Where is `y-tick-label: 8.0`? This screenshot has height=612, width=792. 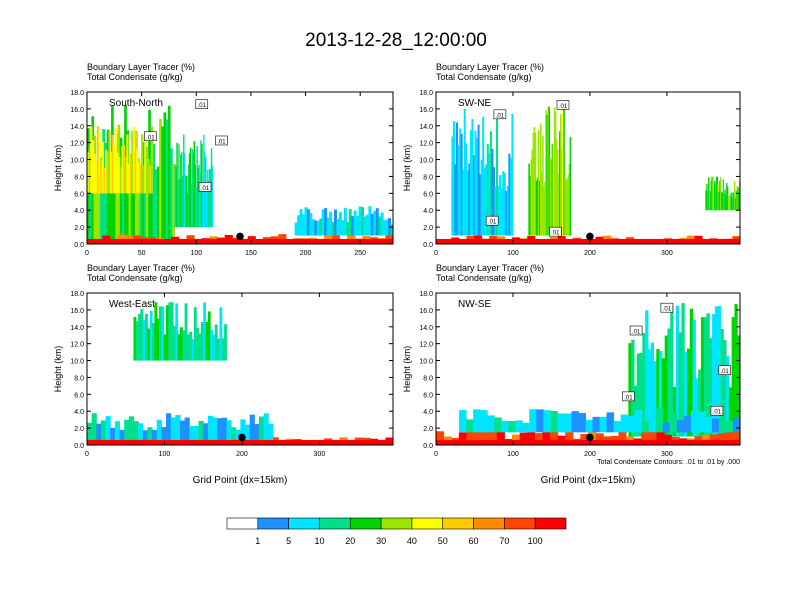 y-tick-label: 8.0 is located at coordinates (428, 378).